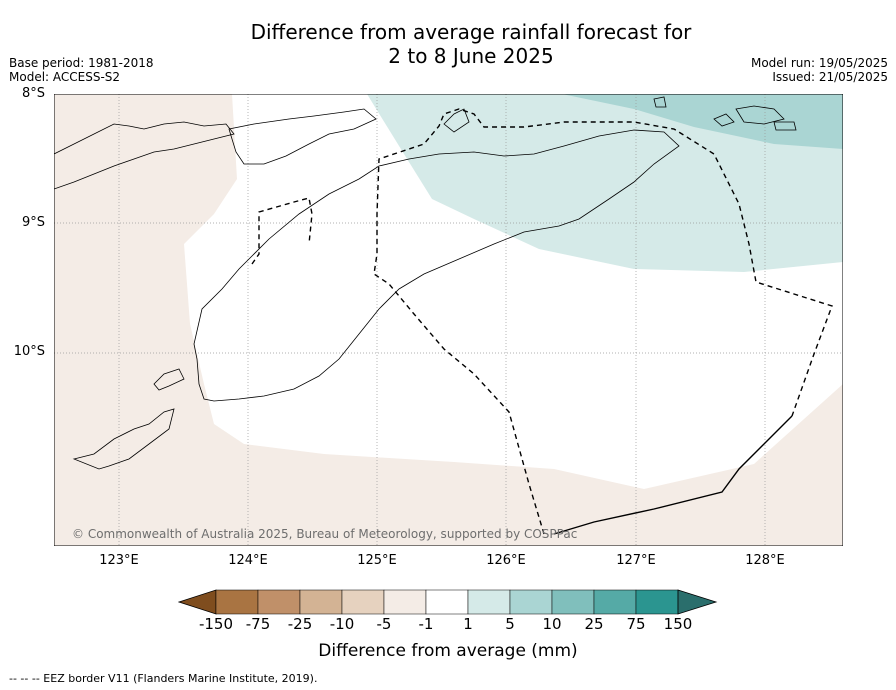 The height and width of the screenshot is (690, 896). Describe the element at coordinates (119, 560) in the screenshot. I see `lon-tick-123e: 123°E` at that location.